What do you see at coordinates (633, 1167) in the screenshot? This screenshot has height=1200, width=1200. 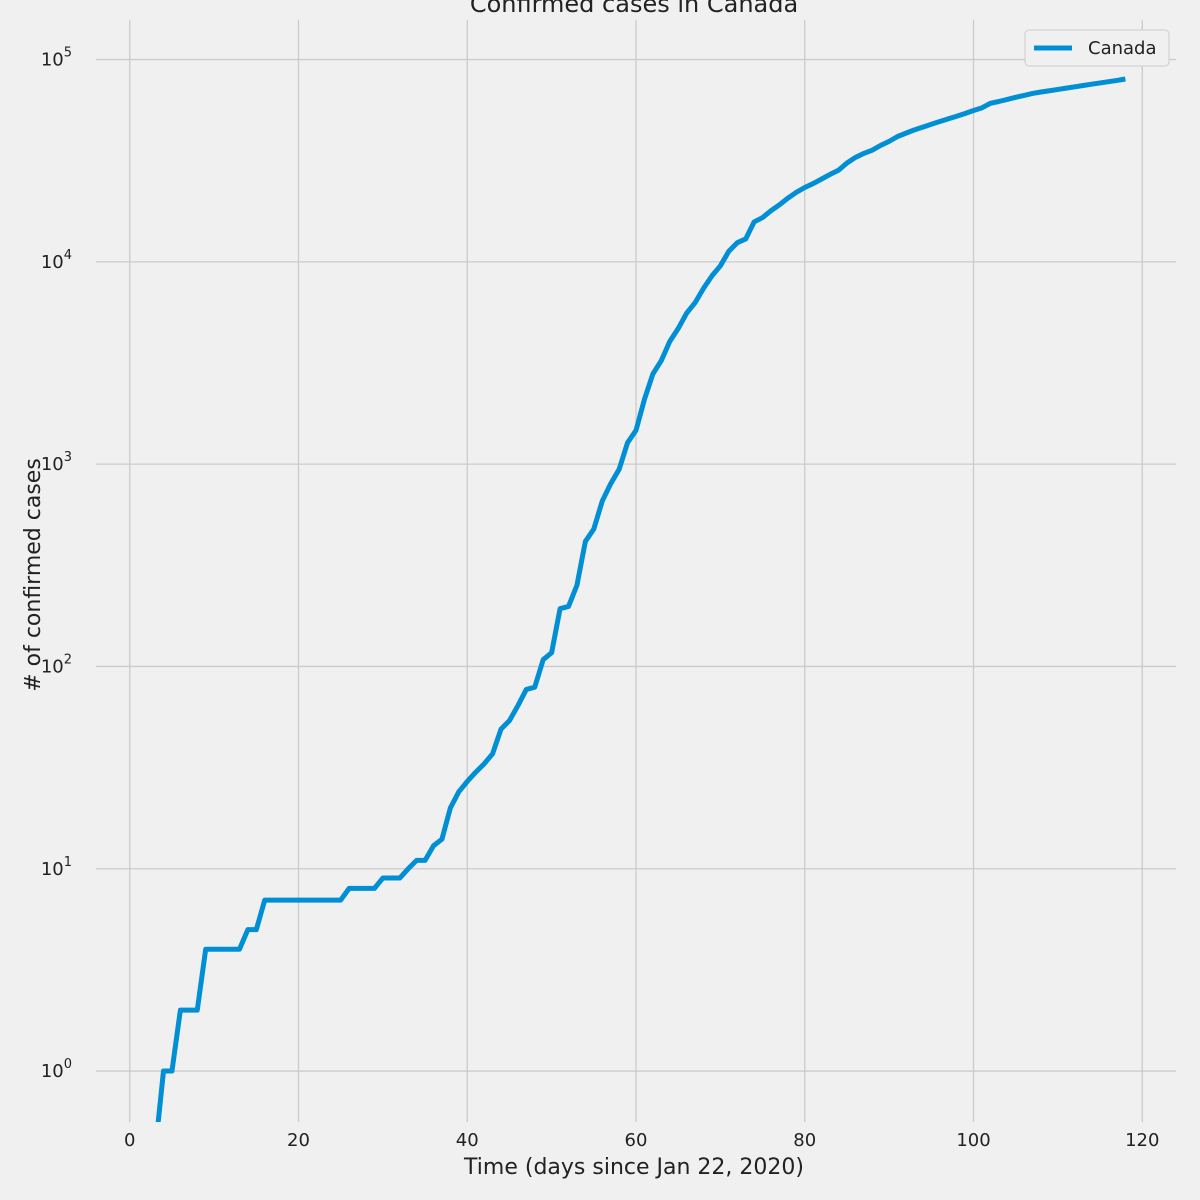 I see `x-axis-label: Time (days since Jan 22, 2020)` at bounding box center [633, 1167].